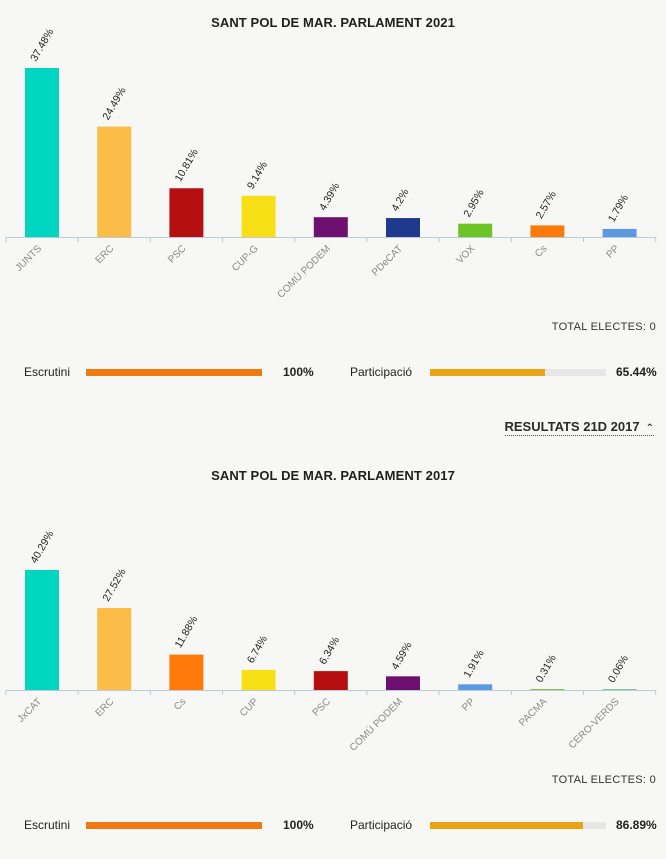  Describe the element at coordinates (258, 216) in the screenshot. I see `bar-cup-g` at that location.